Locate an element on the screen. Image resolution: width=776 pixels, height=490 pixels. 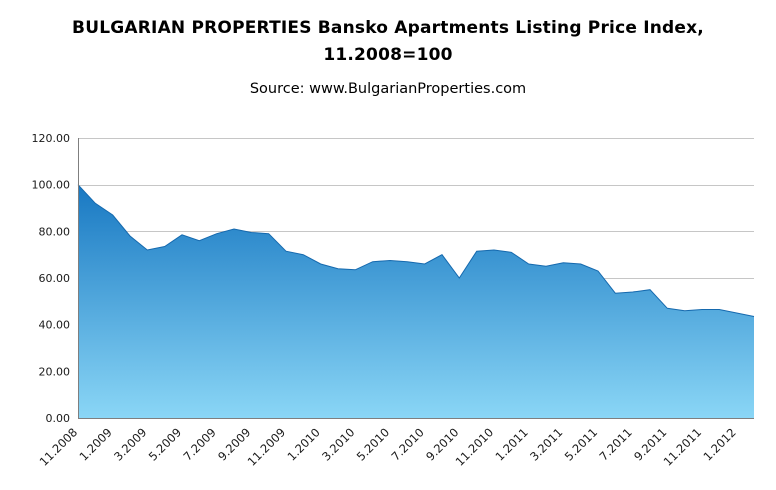
x-axis-tick-label: 5.2011 is located at coordinates (581, 444).